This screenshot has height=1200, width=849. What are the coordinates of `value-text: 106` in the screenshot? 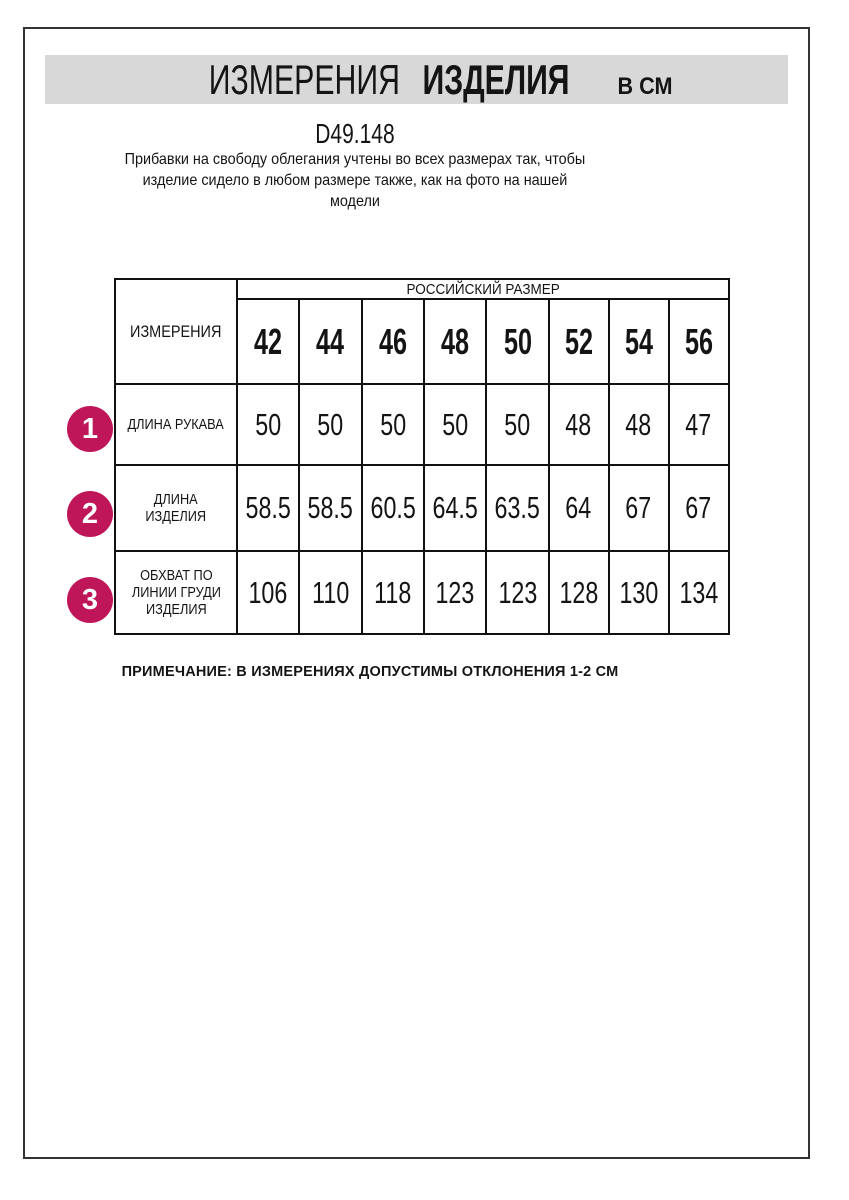 It's located at (268, 592).